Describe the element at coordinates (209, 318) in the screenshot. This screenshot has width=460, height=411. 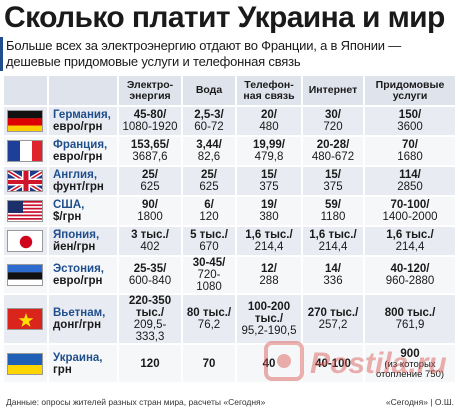
I see `cell-water: 80 тыс./76,2` at that location.